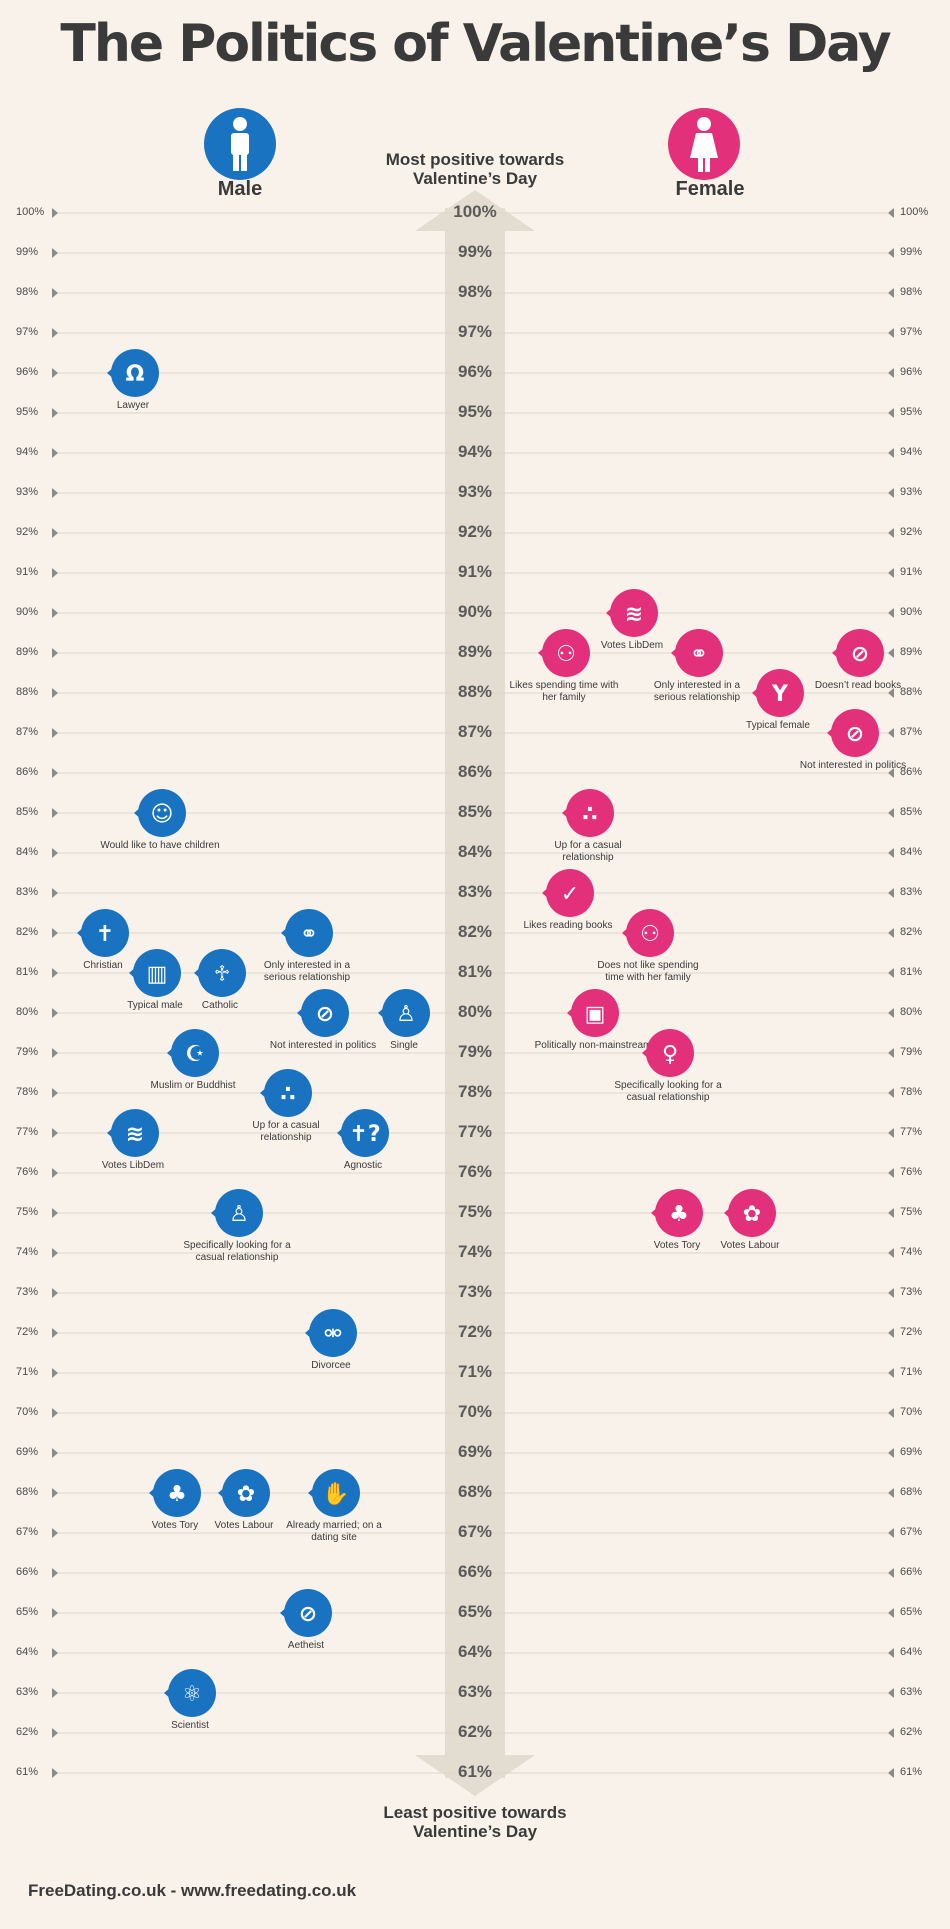  Describe the element at coordinates (475, 1691) in the screenshot. I see `tick-label-center: 63%` at that location.